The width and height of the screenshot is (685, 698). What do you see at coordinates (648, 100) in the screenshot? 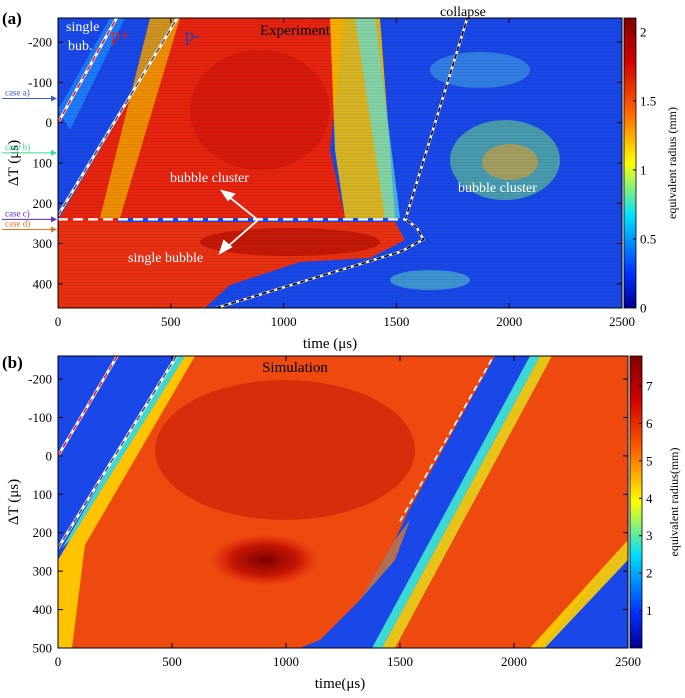
I see `colorbar-tick-label: 1.5` at bounding box center [648, 100].